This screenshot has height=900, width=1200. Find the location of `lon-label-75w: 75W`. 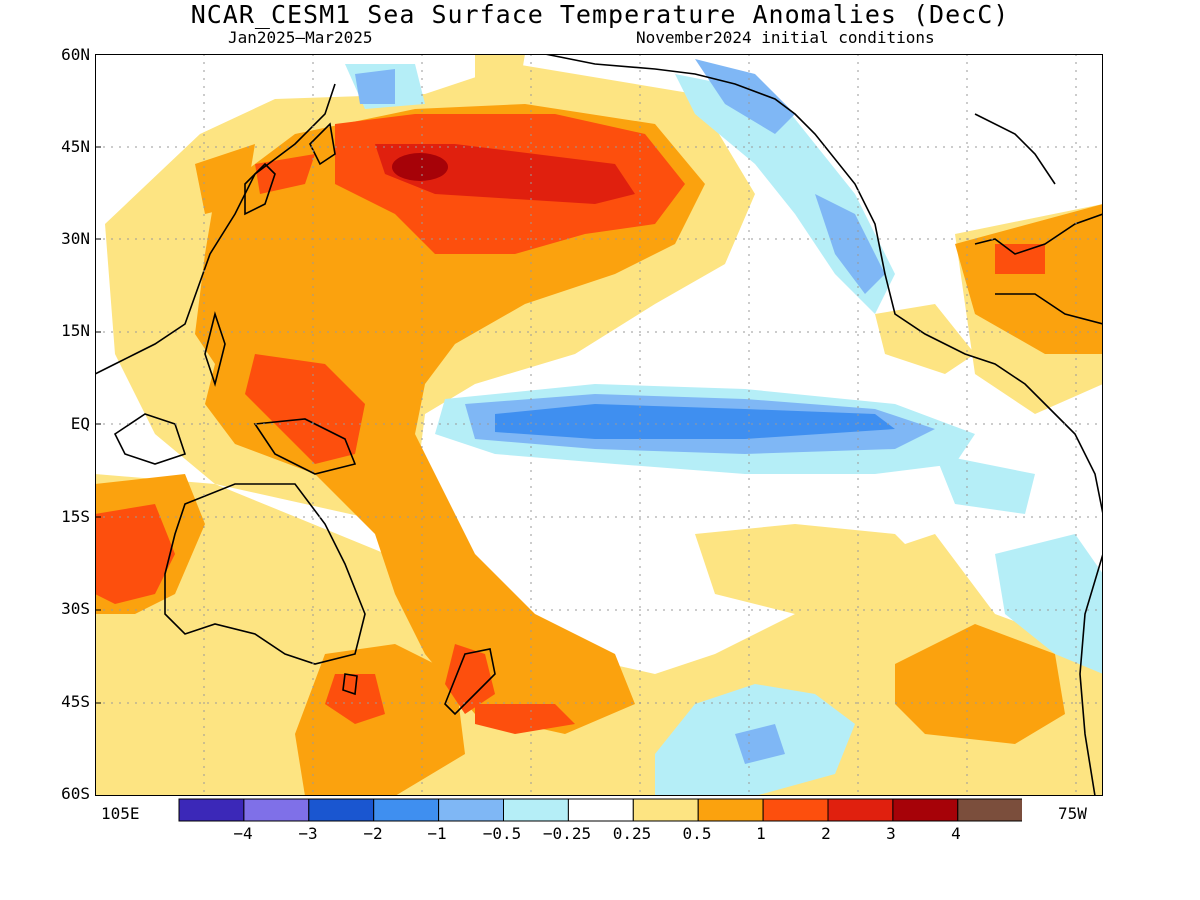

lon-label-75w: 75W is located at coordinates (1072, 813).